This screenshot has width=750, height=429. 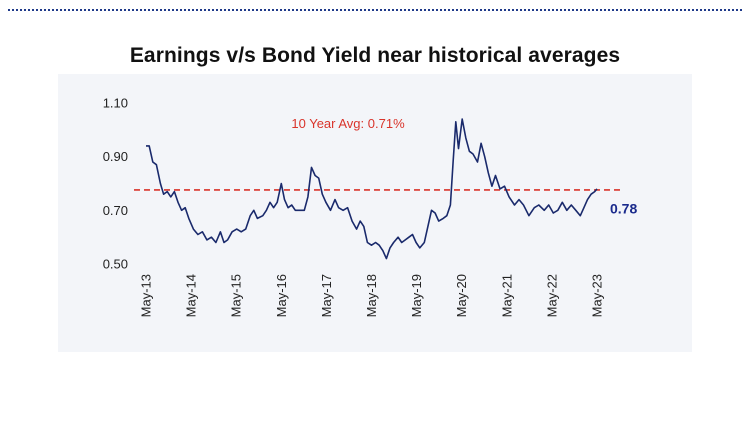 I want to click on x-tick-label: May-14, so click(x=191, y=295).